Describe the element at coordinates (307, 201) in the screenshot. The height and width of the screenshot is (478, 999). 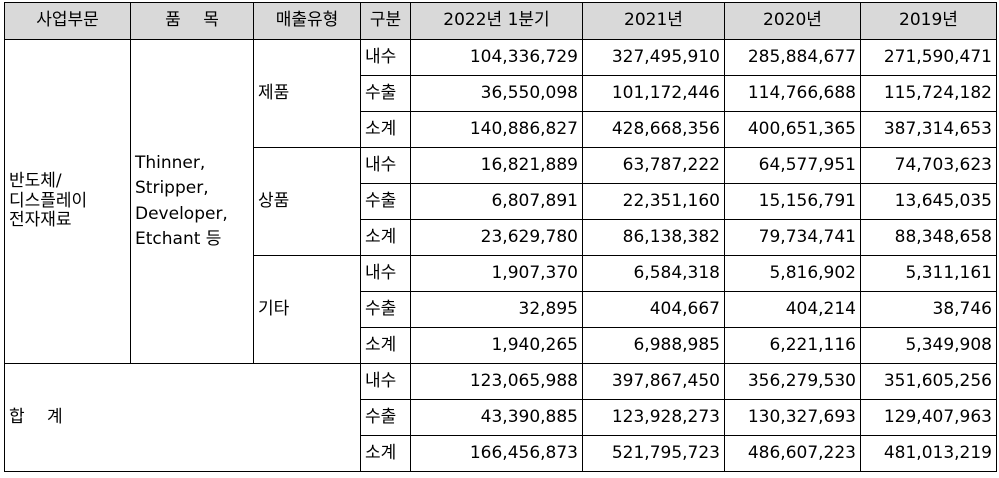
I see `sales-type-cell: 상품` at that location.